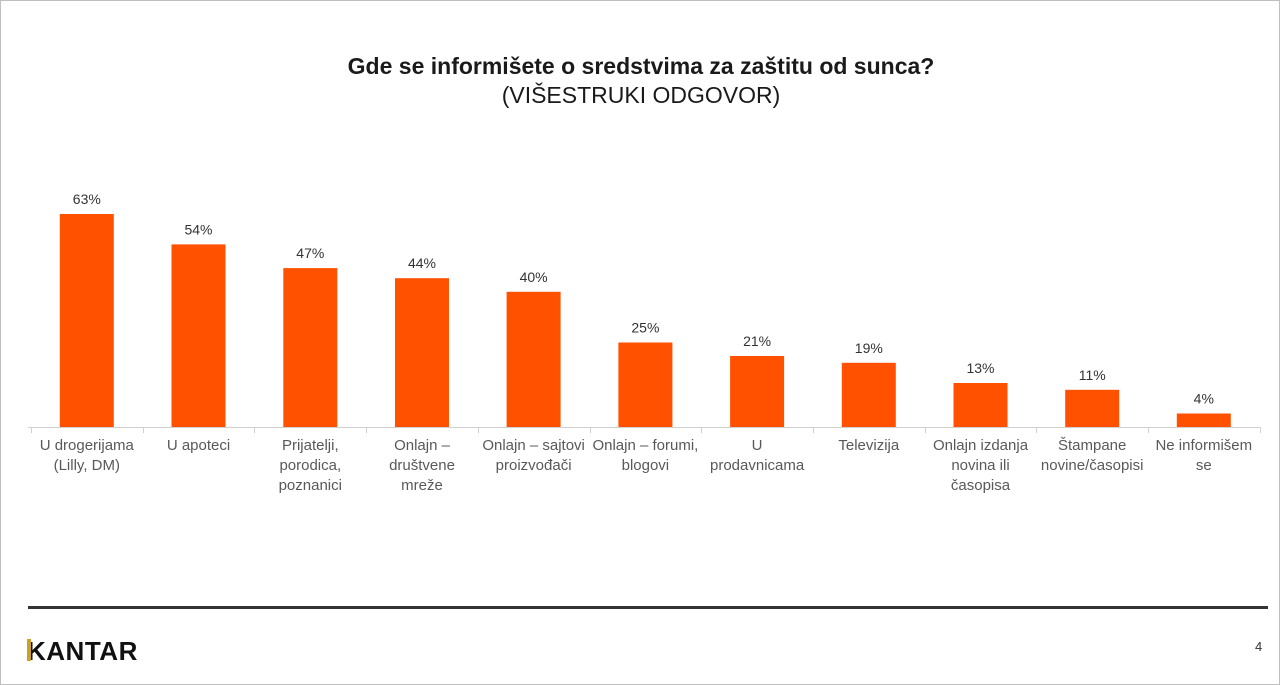 Image resolution: width=1280 pixels, height=685 pixels. Describe the element at coordinates (86, 455) in the screenshot. I see `category-label: U drogerijama (Lilly, DM)` at that location.